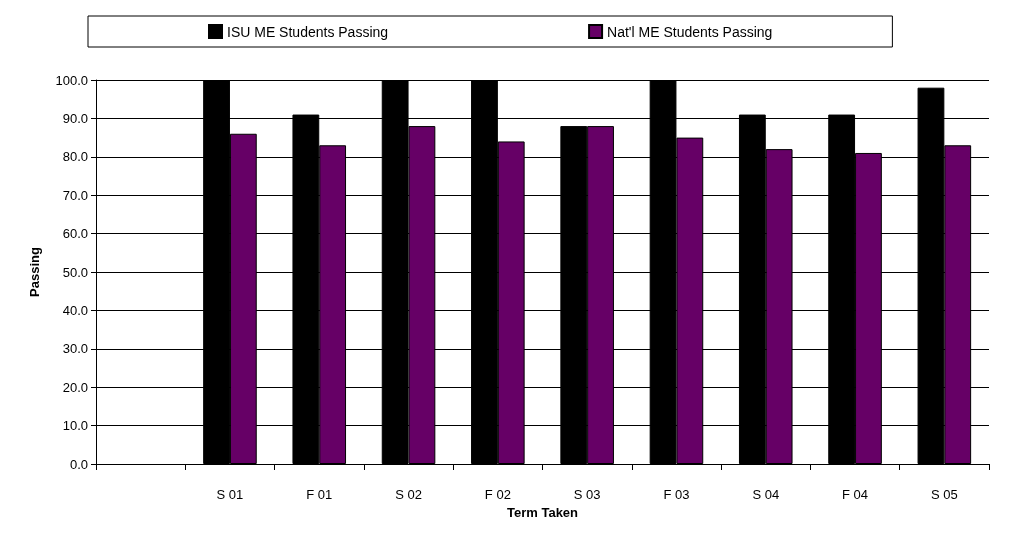 The width and height of the screenshot is (1011, 554). Describe the element at coordinates (71, 80) in the screenshot. I see `y-tick-label: 100.0` at that location.